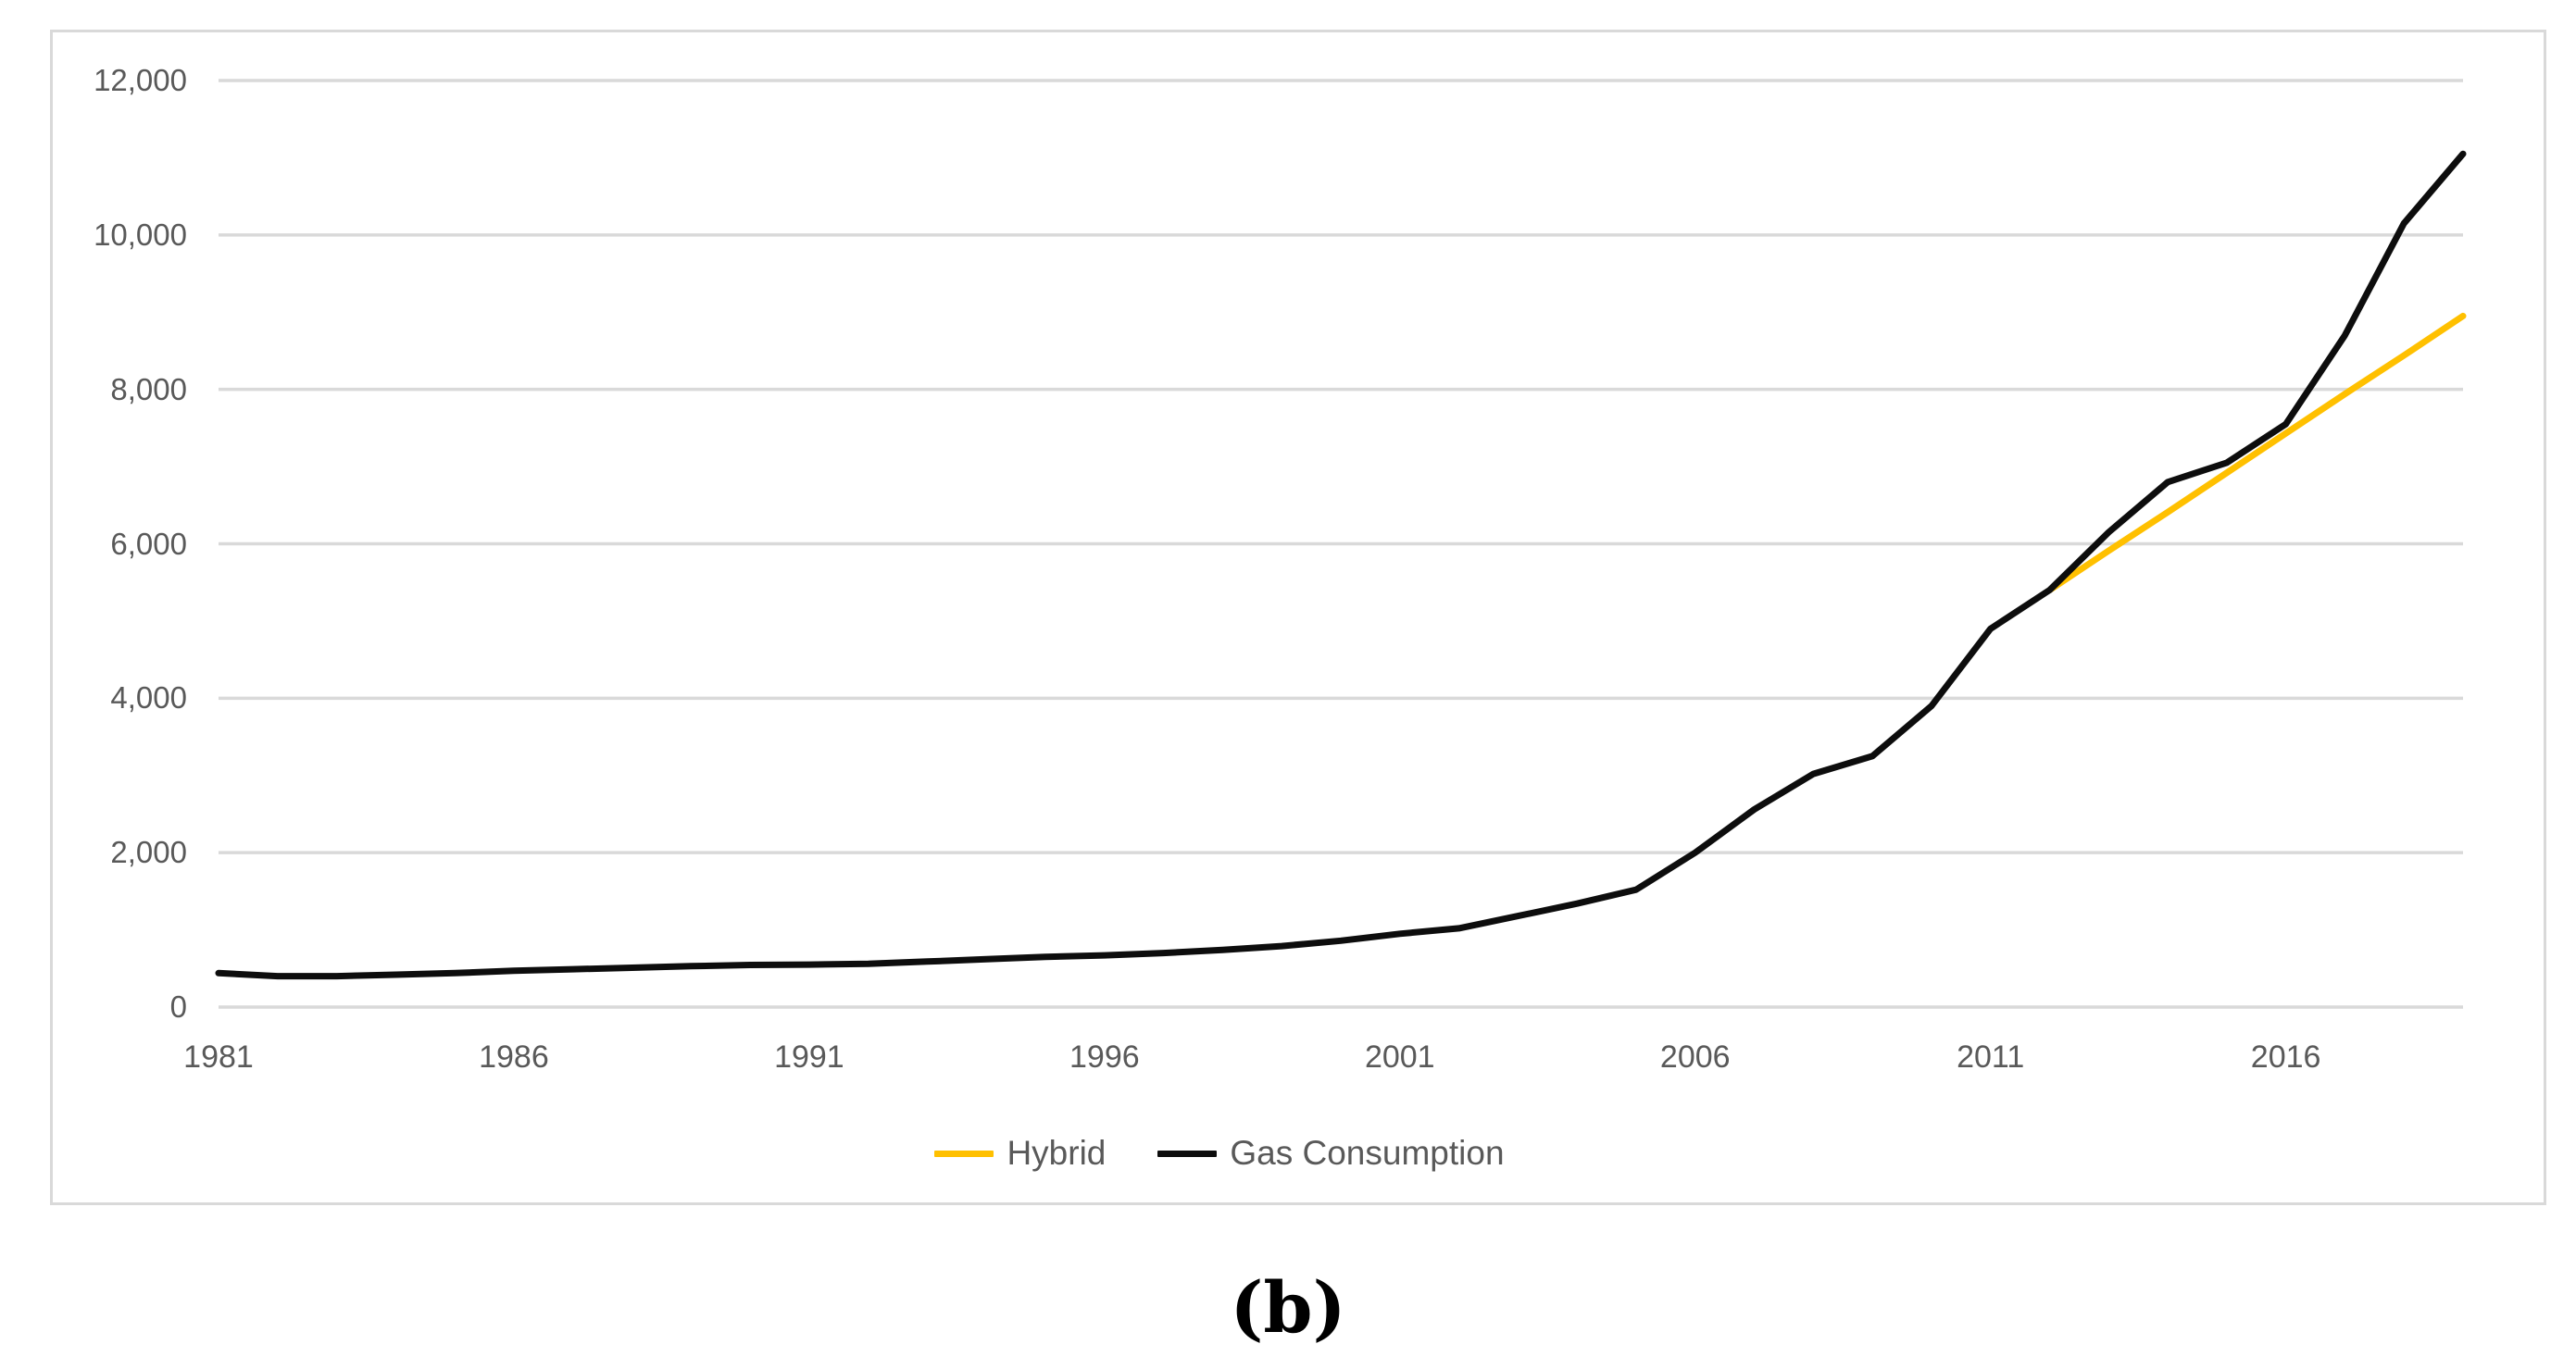 Image resolution: width=2576 pixels, height=1369 pixels. Describe the element at coordinates (1187, 1153) in the screenshot. I see `gas-consumption-line-swatch-icon` at that location.